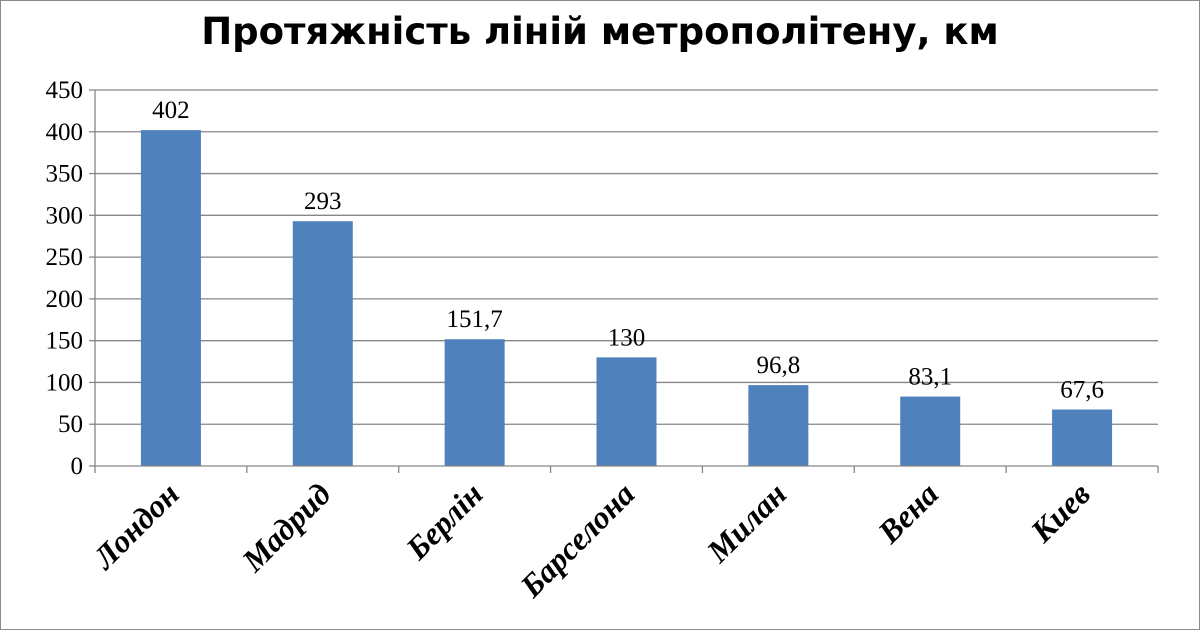  I want to click on data-label: 151,7, so click(475, 319).